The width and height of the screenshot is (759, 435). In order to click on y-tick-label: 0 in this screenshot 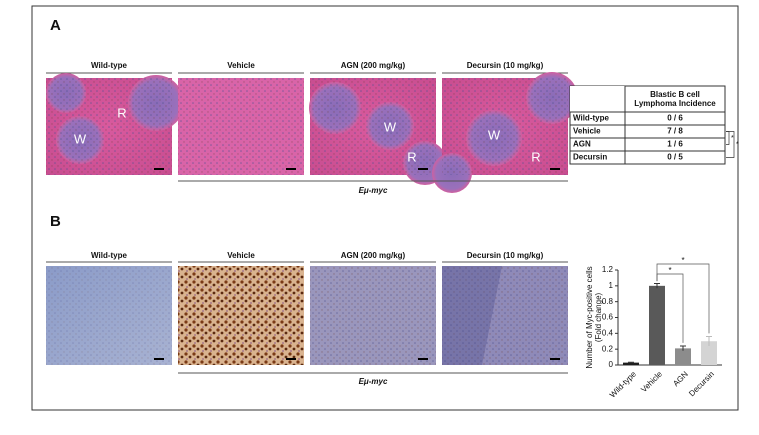, I will do `click(611, 364)`.